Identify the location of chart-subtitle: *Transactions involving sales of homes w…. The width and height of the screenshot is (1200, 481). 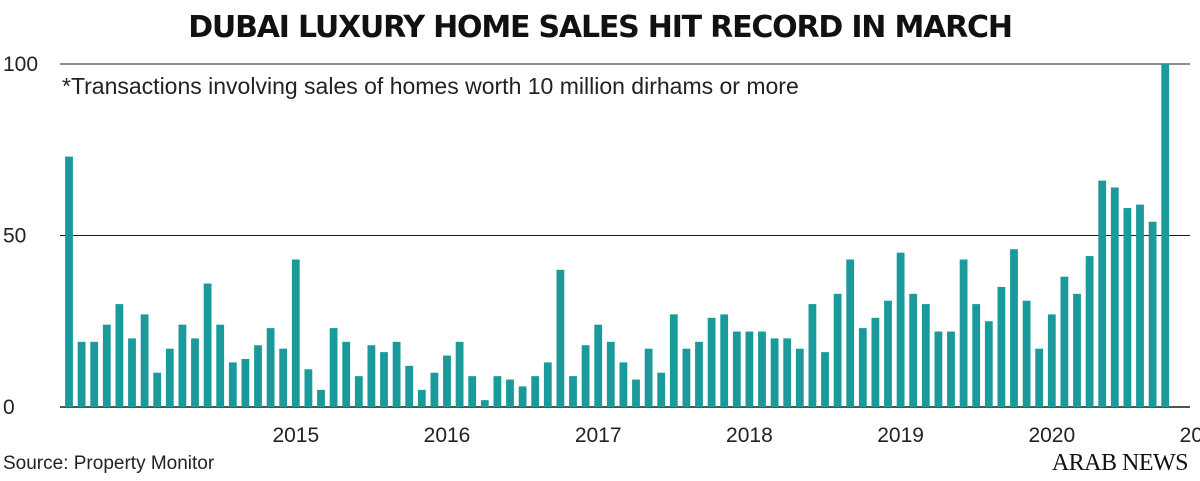
(430, 86).